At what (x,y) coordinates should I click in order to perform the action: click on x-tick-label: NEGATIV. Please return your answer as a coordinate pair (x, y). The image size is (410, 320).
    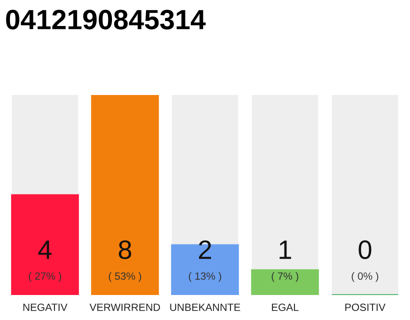
    Looking at the image, I should click on (45, 307).